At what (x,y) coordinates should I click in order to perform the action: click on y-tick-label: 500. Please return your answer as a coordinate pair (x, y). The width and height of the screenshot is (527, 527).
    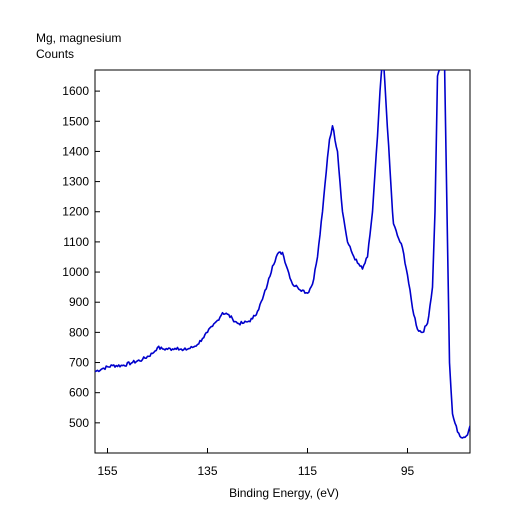
    Looking at the image, I should click on (79, 423).